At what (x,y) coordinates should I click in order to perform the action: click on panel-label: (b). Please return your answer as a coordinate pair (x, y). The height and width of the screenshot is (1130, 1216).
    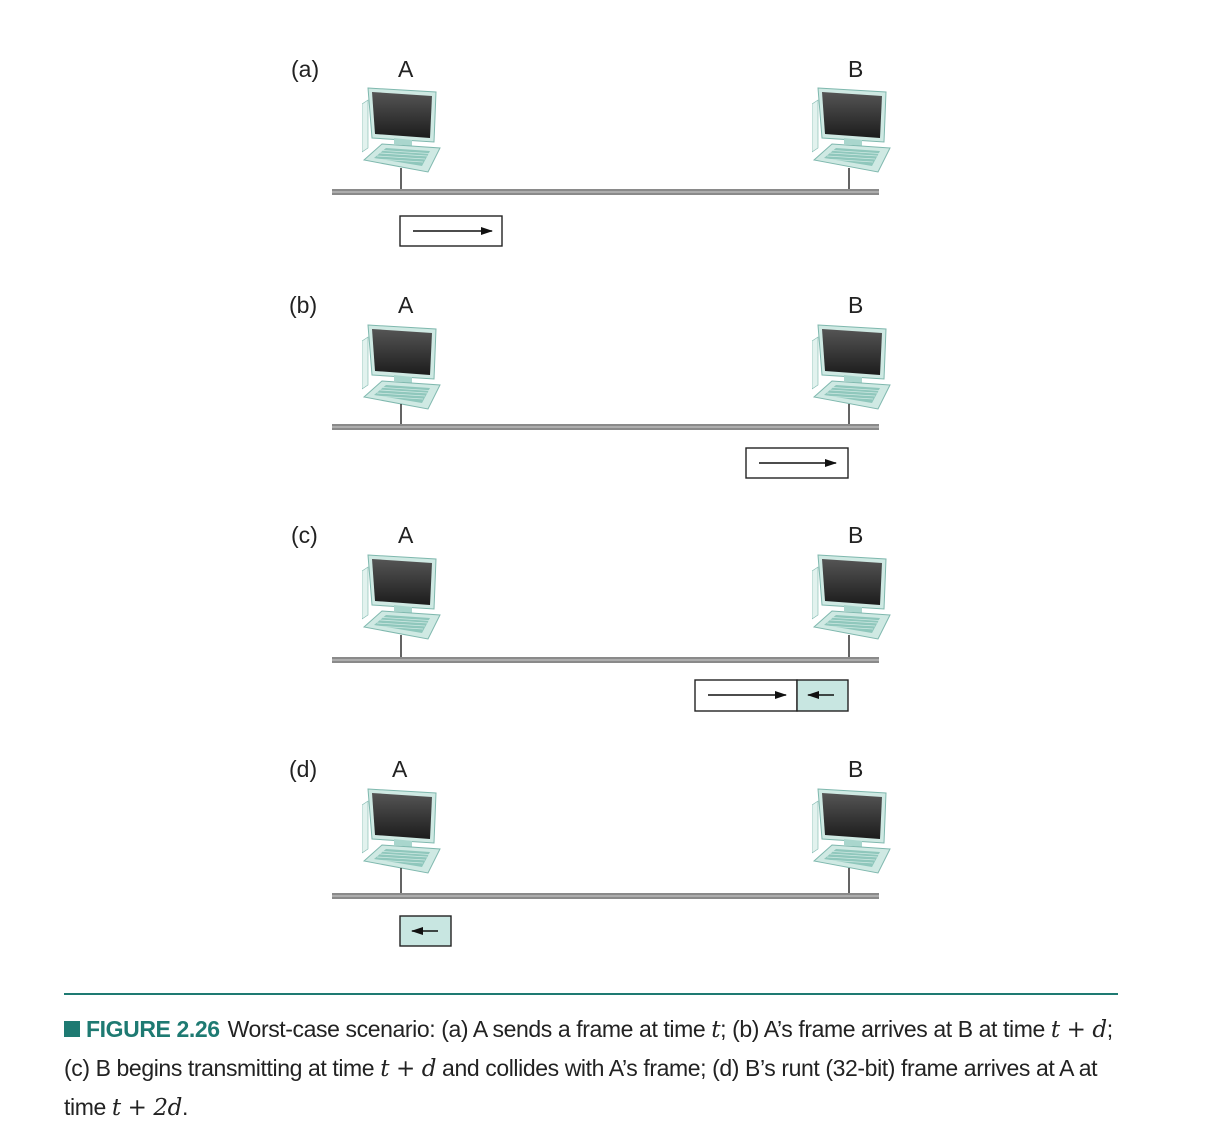
    Looking at the image, I should click on (303, 305).